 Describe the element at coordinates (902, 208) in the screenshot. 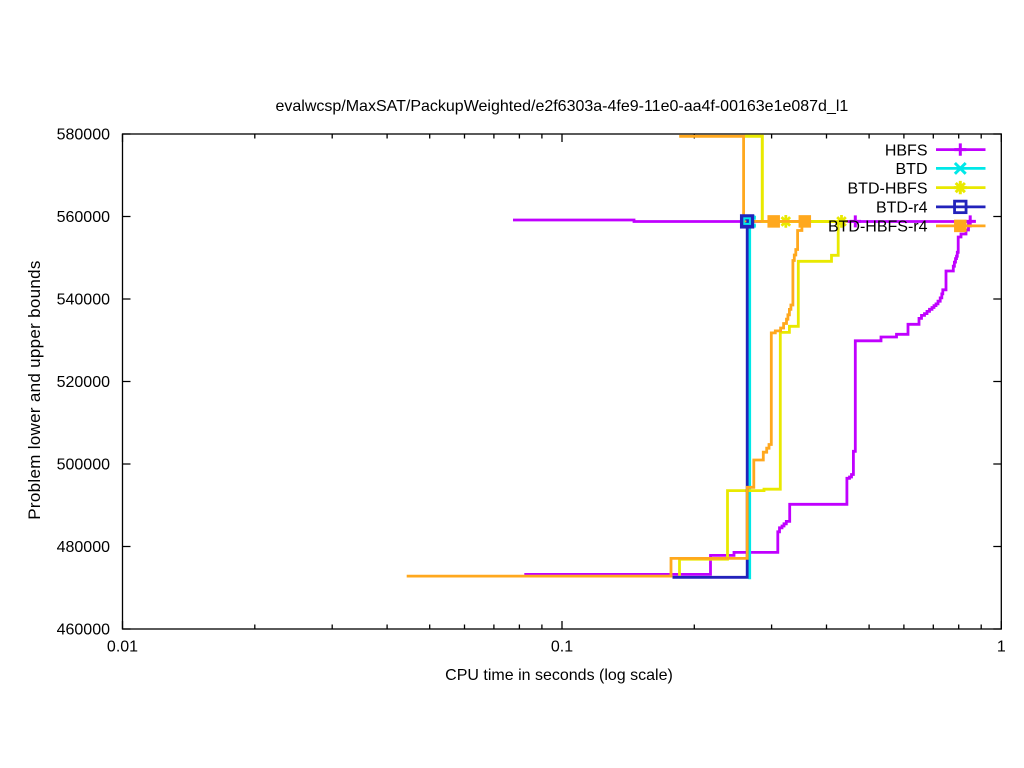

I see `svg-text: BTD-r4` at that location.